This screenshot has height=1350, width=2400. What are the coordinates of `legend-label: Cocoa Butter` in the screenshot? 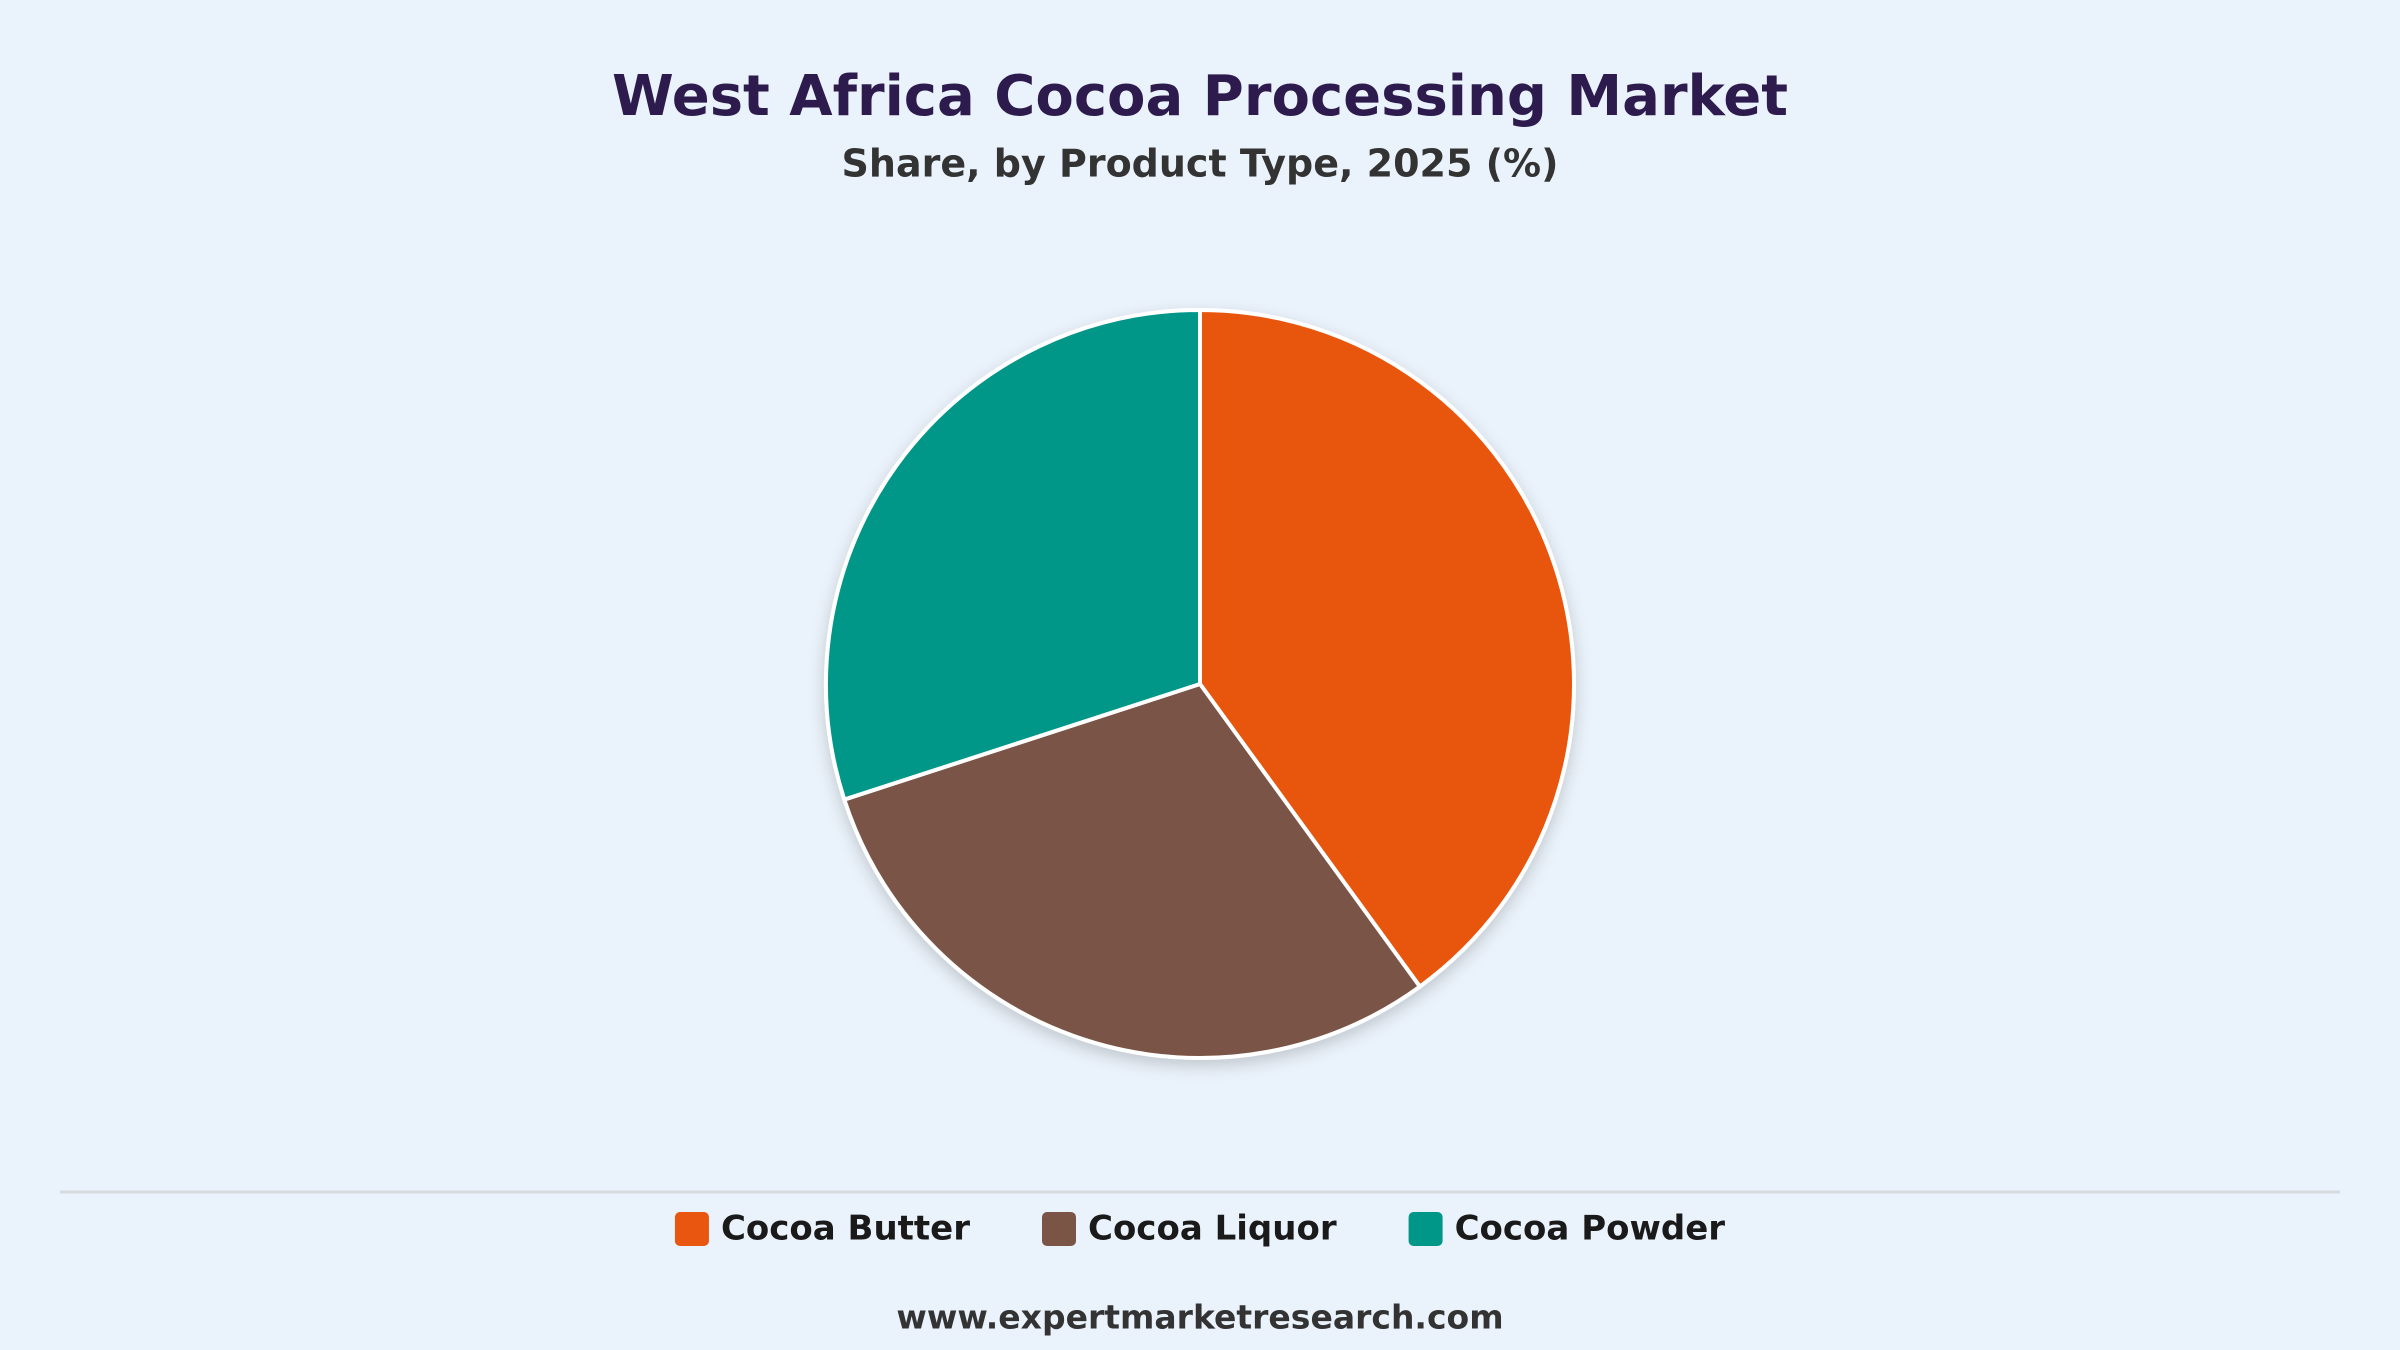 It's located at (845, 1229).